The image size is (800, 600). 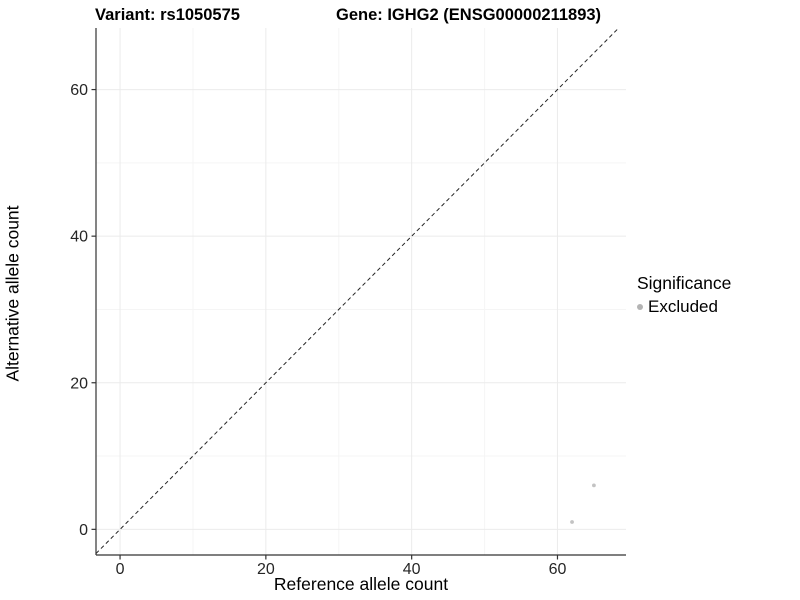 I want to click on plot-title-variant: Variant: rs1050575, so click(x=167, y=15).